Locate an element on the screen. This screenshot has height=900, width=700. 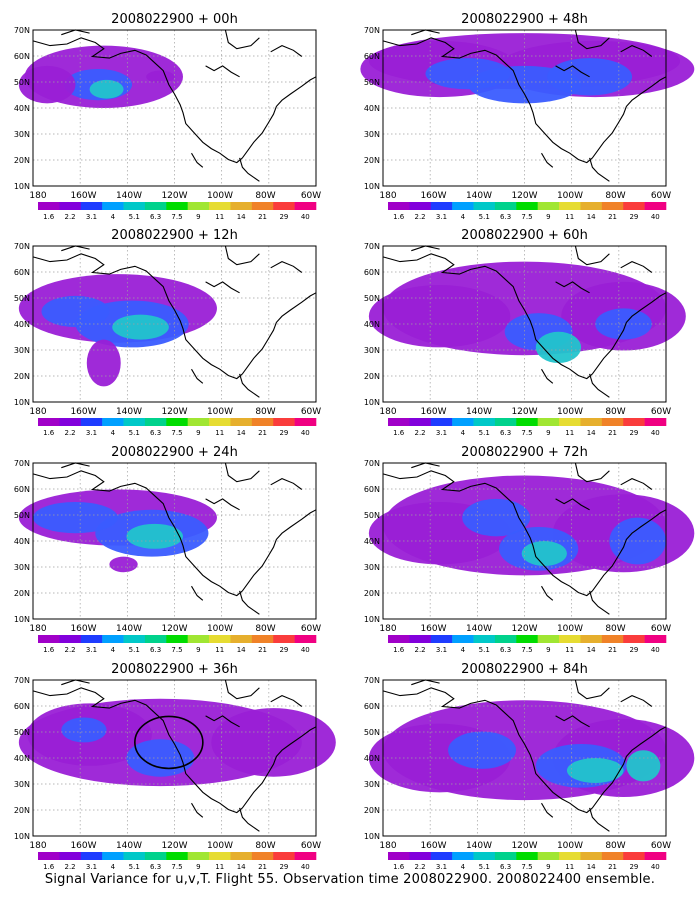
latitude-tick-label: 10N is located at coordinates (372, 619).